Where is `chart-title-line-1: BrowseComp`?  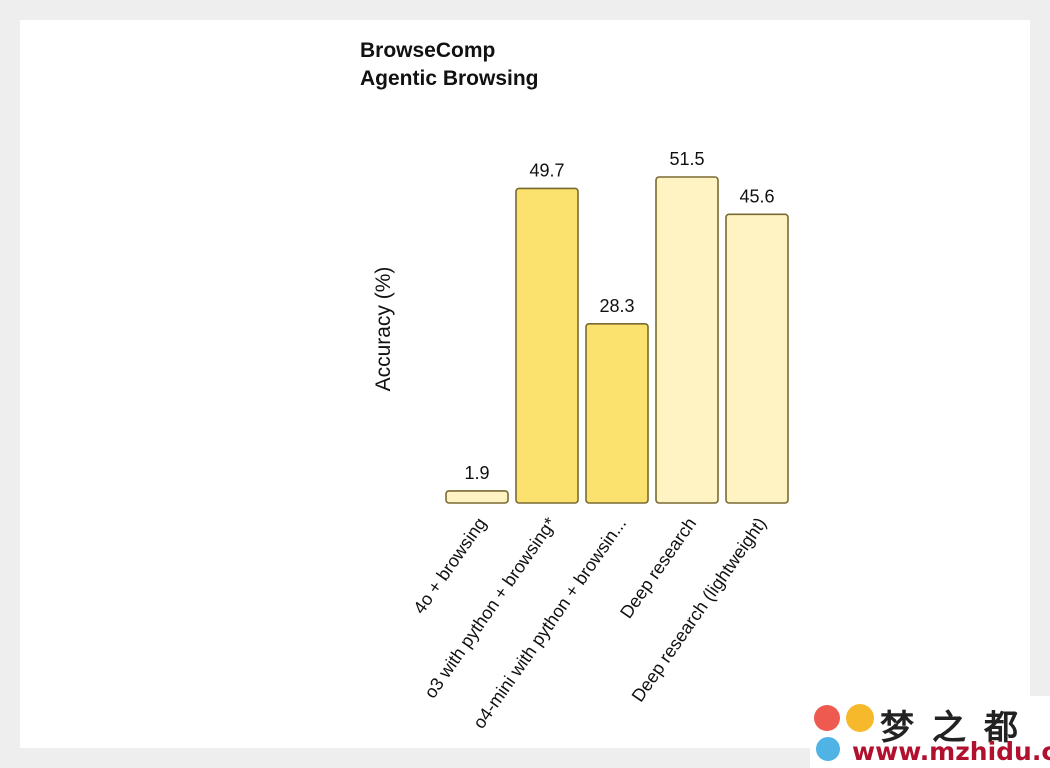
chart-title-line-1: BrowseComp is located at coordinates (428, 50).